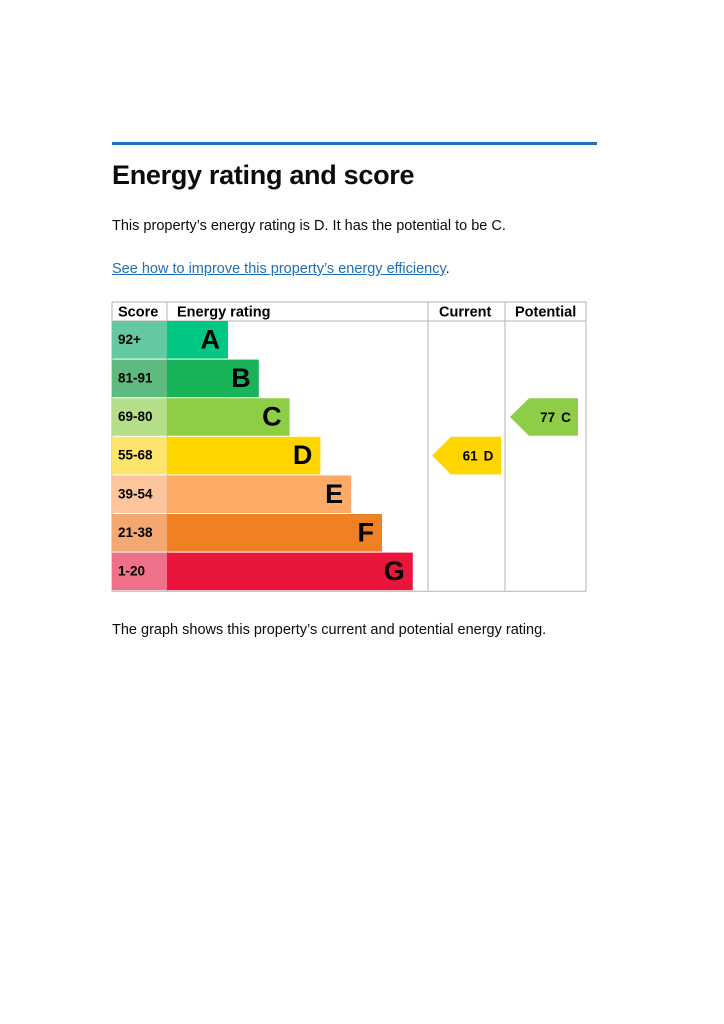 This screenshot has width=724, height=1024. Describe the element at coordinates (447, 269) in the screenshot. I see `link-suffix: .` at that location.